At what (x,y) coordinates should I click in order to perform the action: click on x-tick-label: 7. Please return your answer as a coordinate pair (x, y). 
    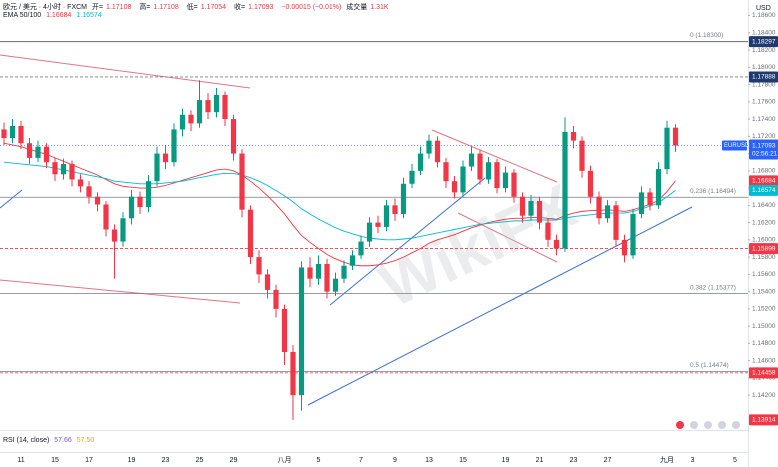
    Looking at the image, I should click on (361, 460).